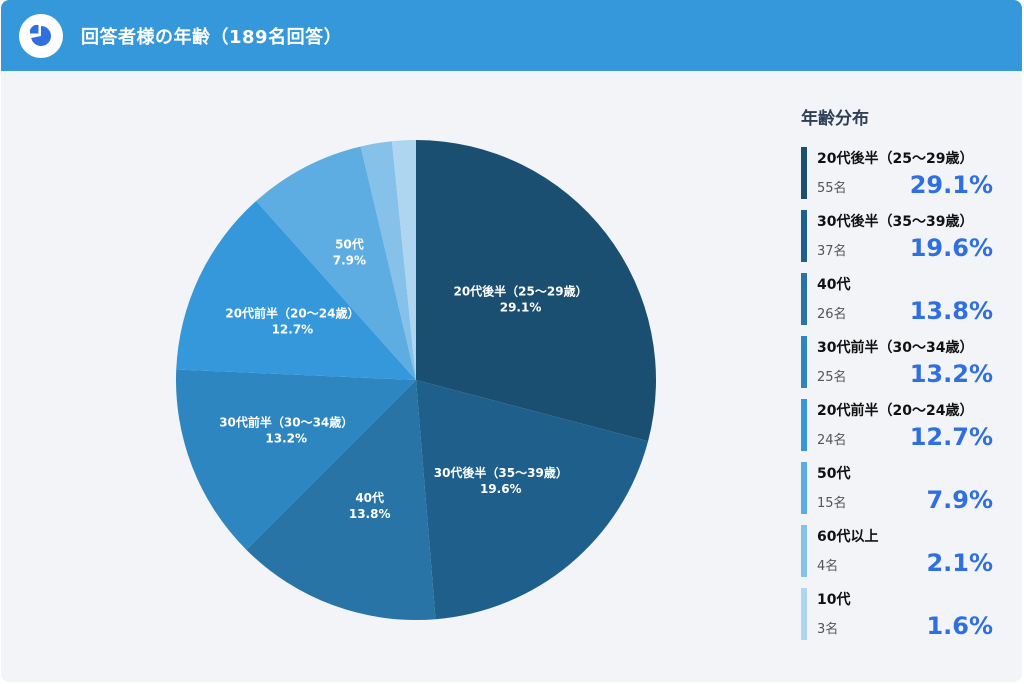 The width and height of the screenshot is (1024, 684). Describe the element at coordinates (286, 421) in the screenshot. I see `slice-label: 30代前半（30〜34歳）` at that location.